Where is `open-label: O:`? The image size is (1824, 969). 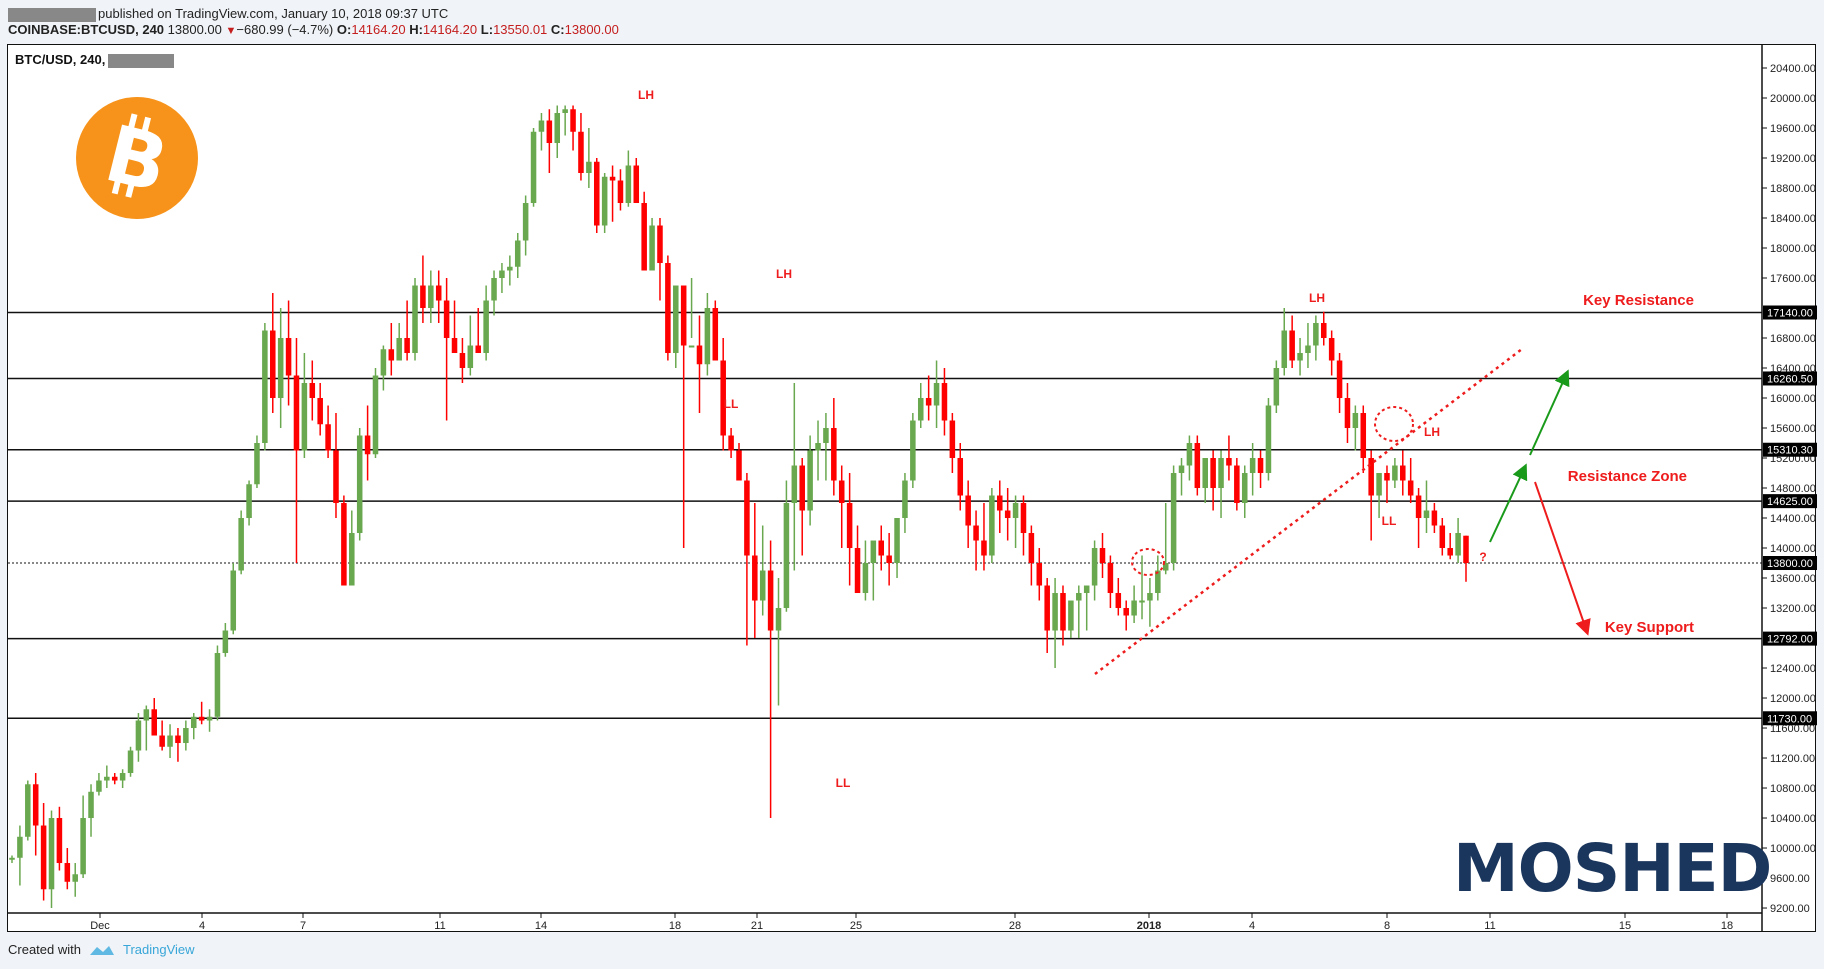
open-label: O: is located at coordinates (344, 29).